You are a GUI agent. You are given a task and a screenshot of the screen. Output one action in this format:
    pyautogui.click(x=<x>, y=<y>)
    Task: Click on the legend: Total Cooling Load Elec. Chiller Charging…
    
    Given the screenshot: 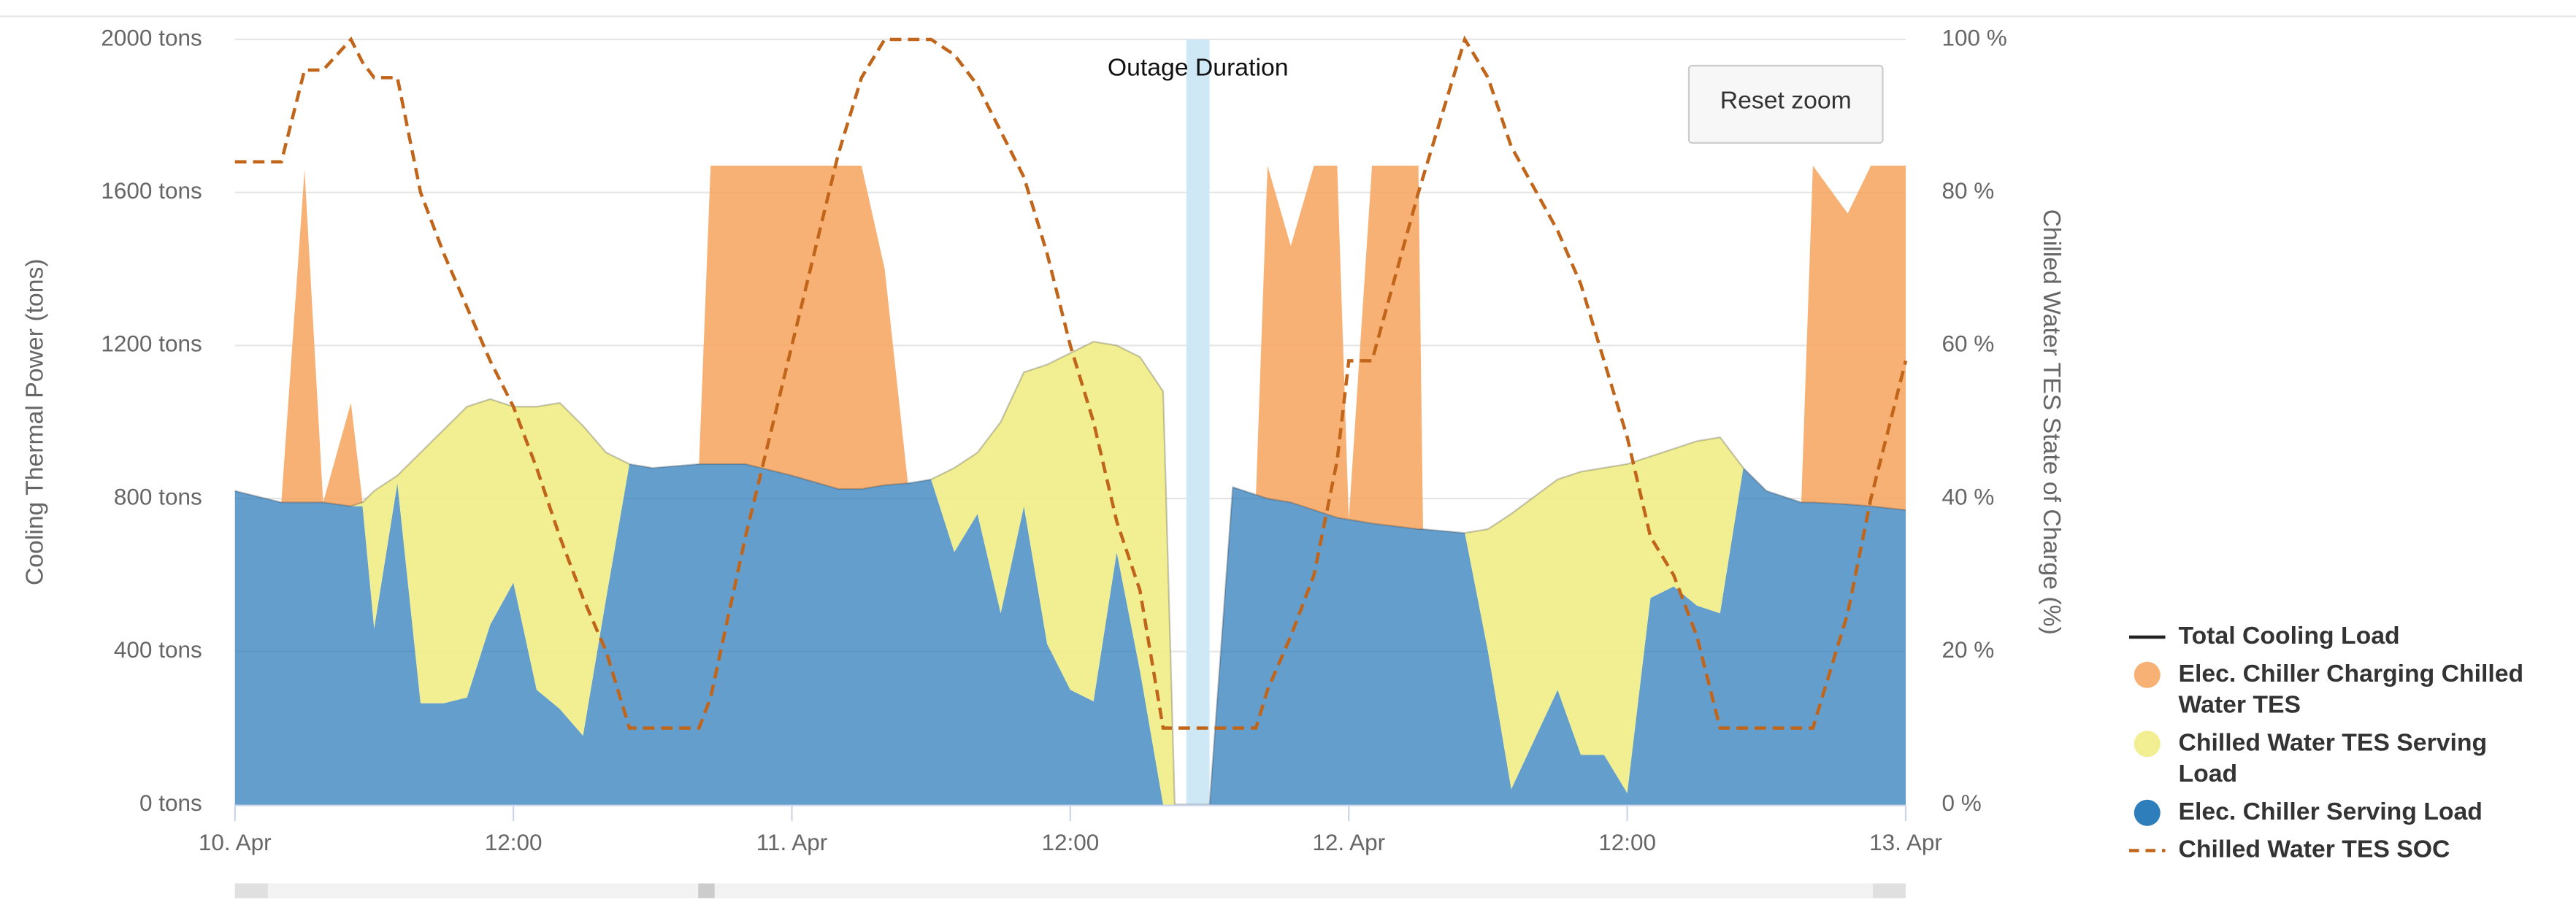 What is the action you would take?
    pyautogui.click(x=2334, y=746)
    